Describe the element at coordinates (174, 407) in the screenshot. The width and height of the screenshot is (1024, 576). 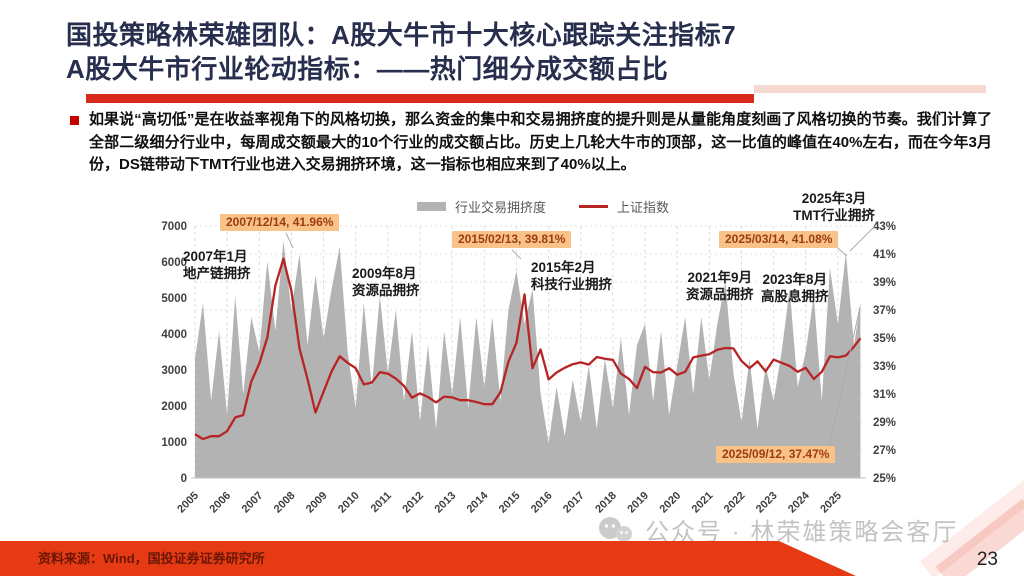
I see `svg-text: 2000` at that location.